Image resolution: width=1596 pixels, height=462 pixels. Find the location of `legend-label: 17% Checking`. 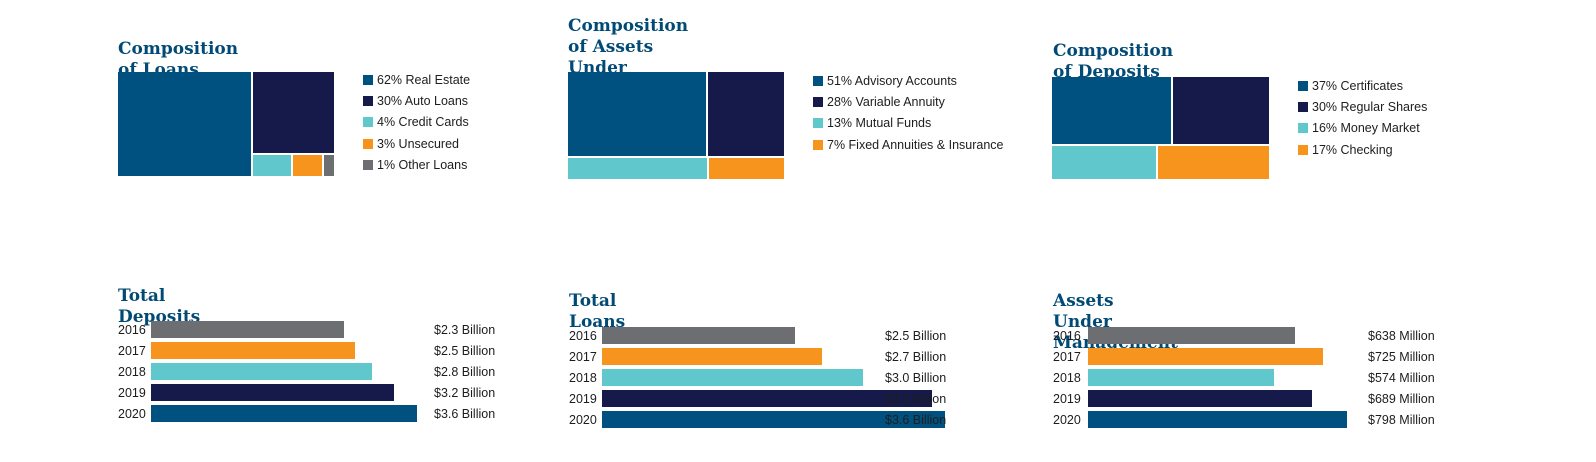

legend-label: 17% Checking is located at coordinates (1352, 149).